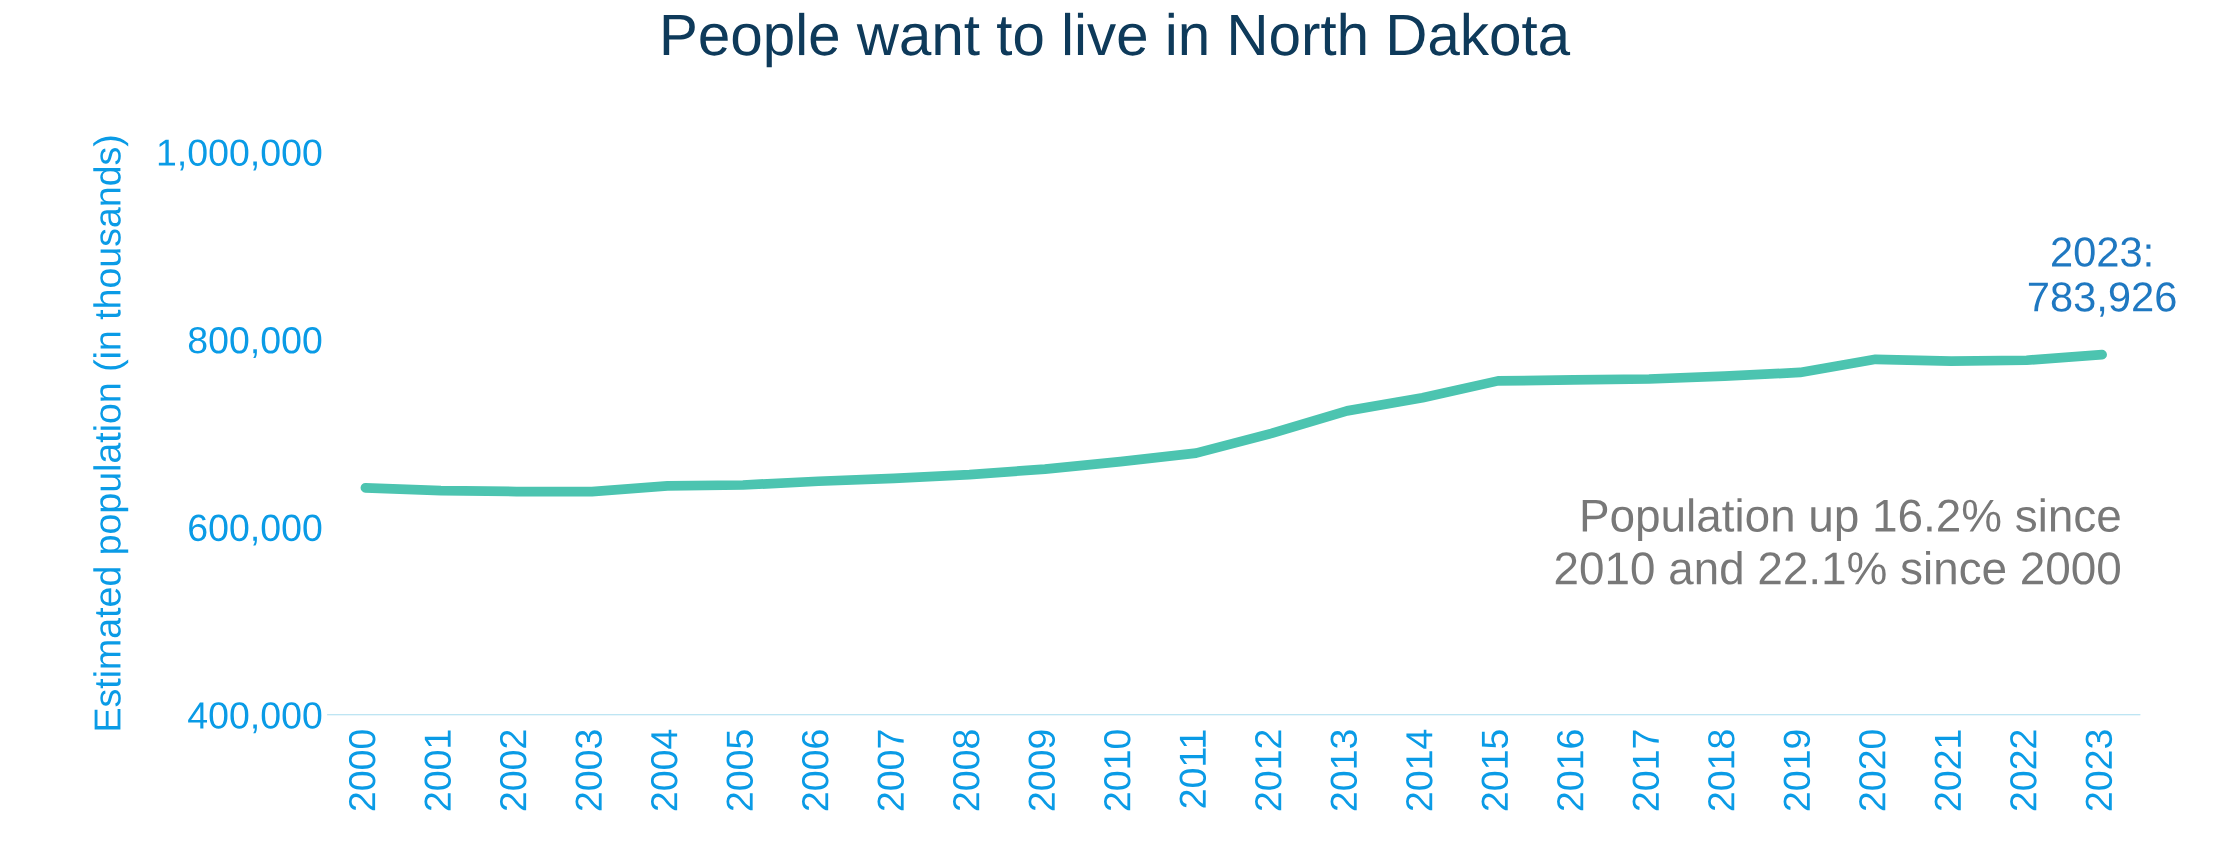 The image size is (2229, 854). What do you see at coordinates (1268, 770) in the screenshot?
I see `x-tick-label: 2012` at bounding box center [1268, 770].